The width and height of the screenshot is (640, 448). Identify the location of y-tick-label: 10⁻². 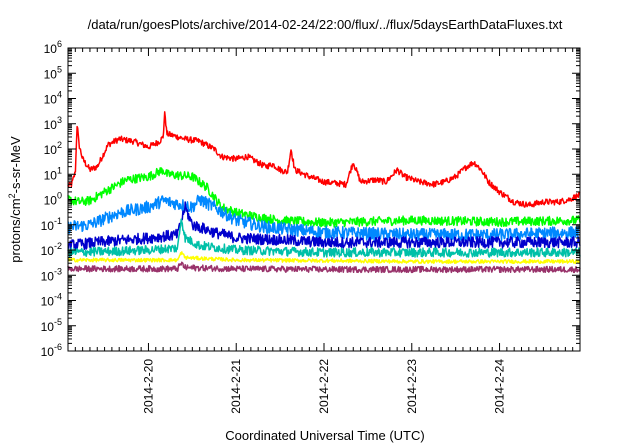
(51, 249).